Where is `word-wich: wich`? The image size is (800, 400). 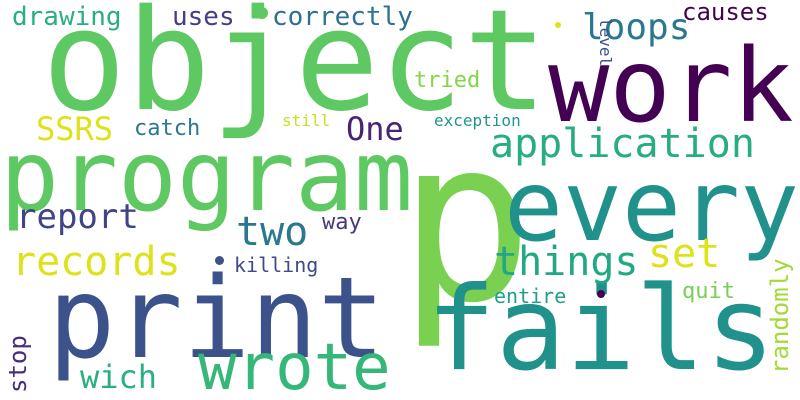 word-wich: wich is located at coordinates (119, 377).